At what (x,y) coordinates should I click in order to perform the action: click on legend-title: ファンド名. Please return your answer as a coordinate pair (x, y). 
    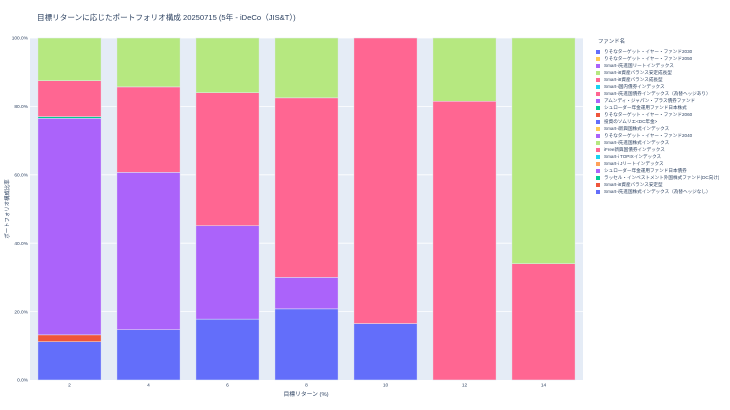
    Looking at the image, I should click on (611, 42).